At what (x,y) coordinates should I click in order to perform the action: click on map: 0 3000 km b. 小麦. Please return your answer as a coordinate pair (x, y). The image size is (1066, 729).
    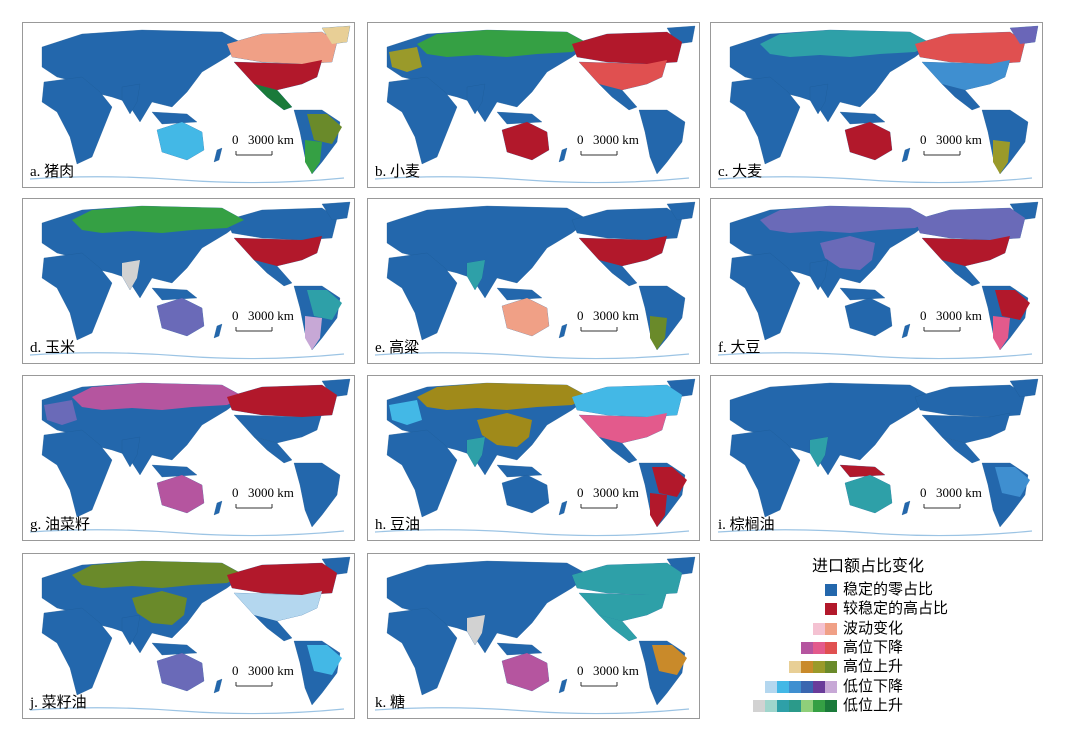
    Looking at the image, I should click on (533, 105).